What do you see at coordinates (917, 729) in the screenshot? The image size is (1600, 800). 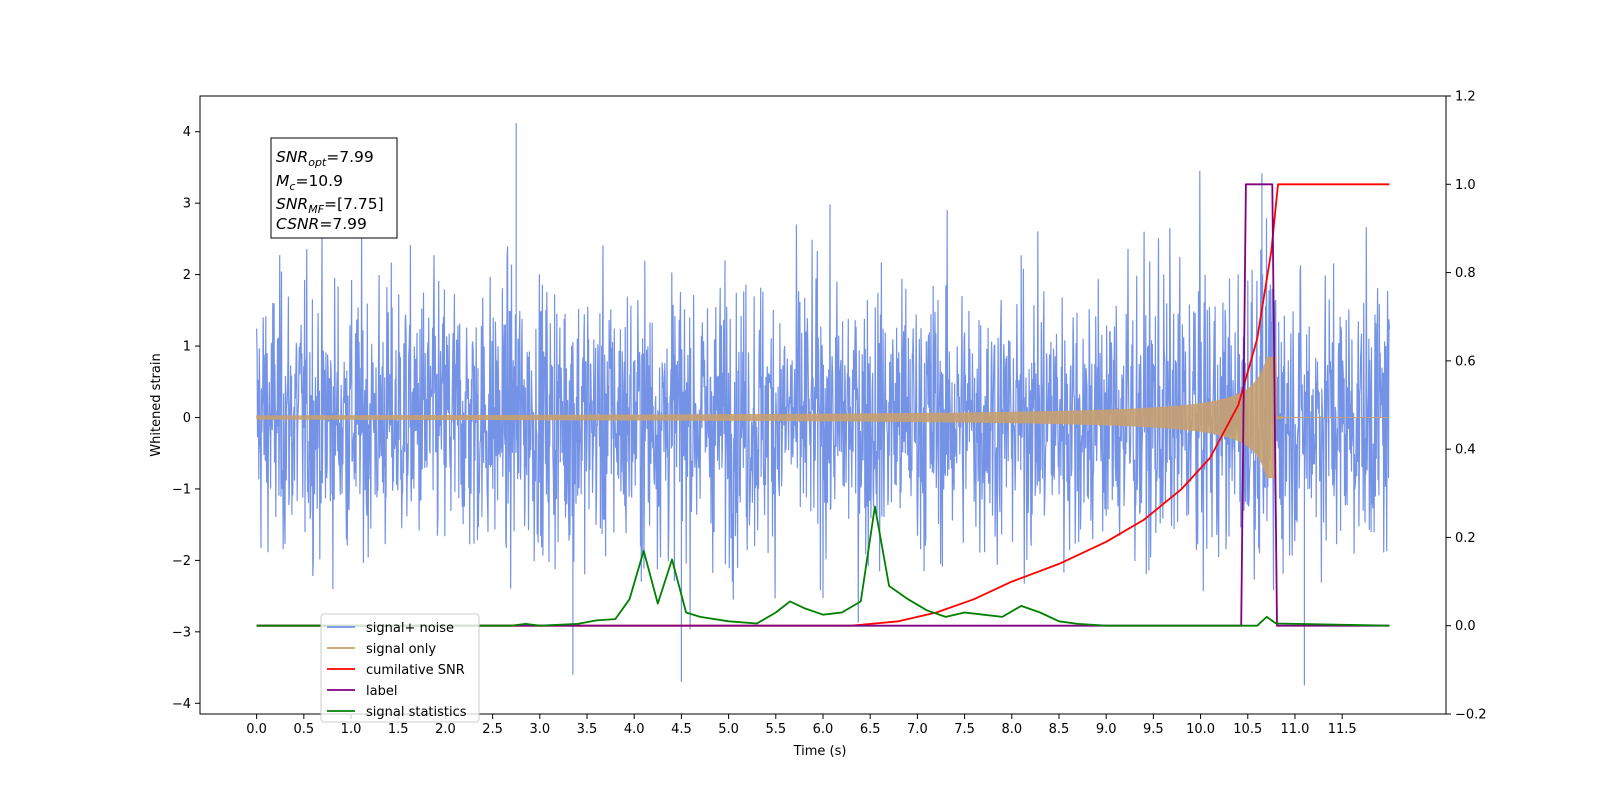 I see `x-tick-label: 7.0` at bounding box center [917, 729].